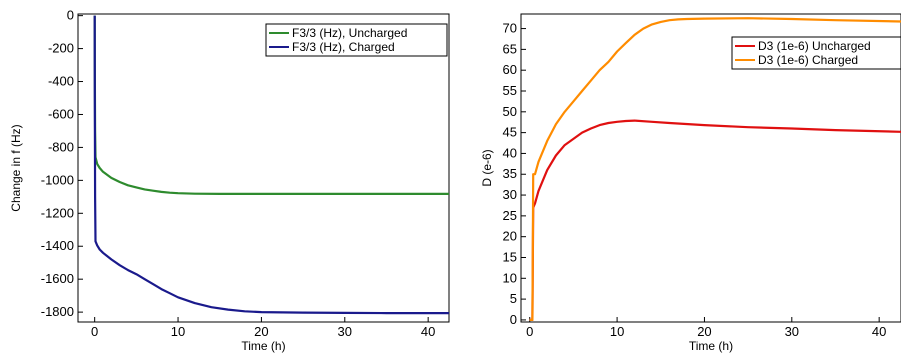 This screenshot has width=901, height=354. Describe the element at coordinates (61, 146) in the screenshot. I see `y-tick-label: -800` at that location.